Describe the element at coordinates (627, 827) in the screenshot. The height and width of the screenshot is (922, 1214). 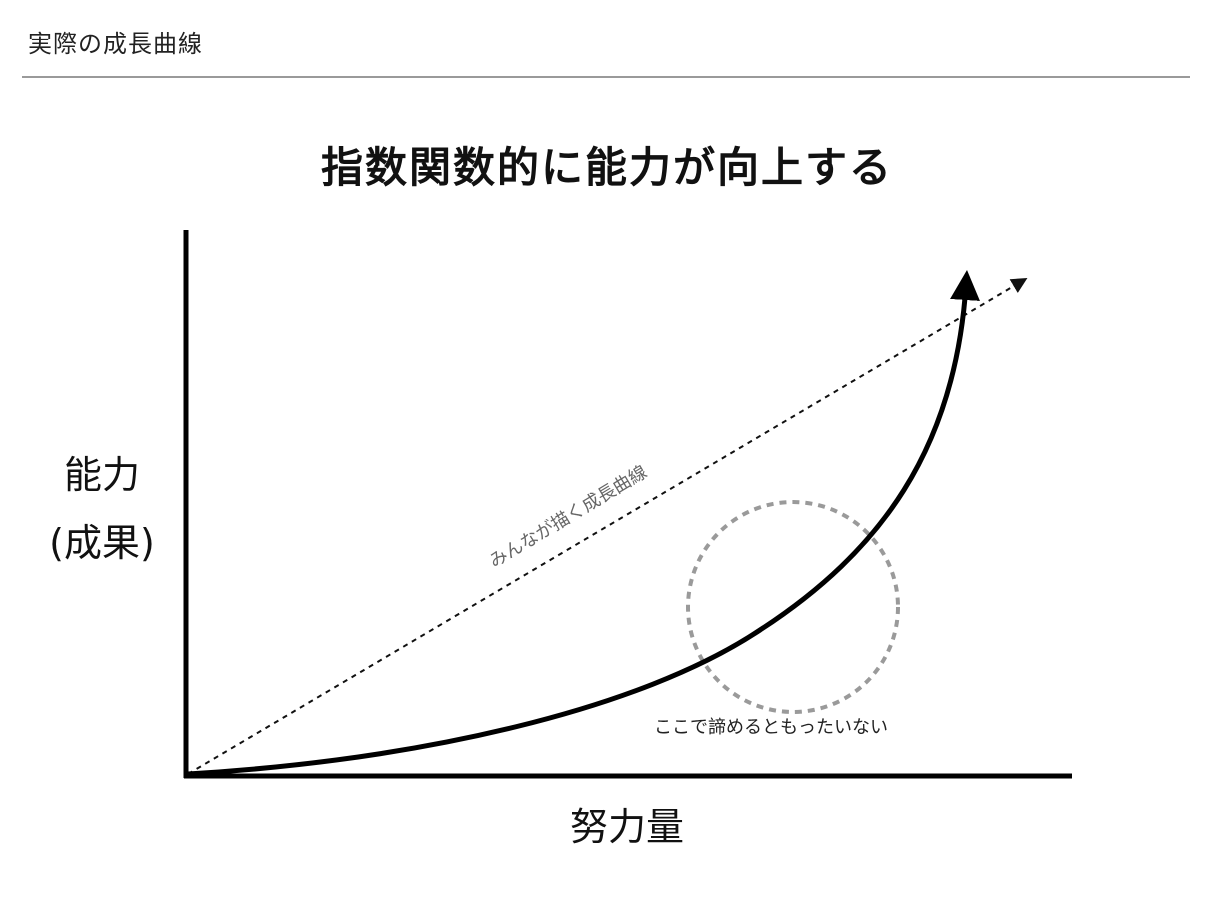
I see `x-axis-label: 努力量` at that location.